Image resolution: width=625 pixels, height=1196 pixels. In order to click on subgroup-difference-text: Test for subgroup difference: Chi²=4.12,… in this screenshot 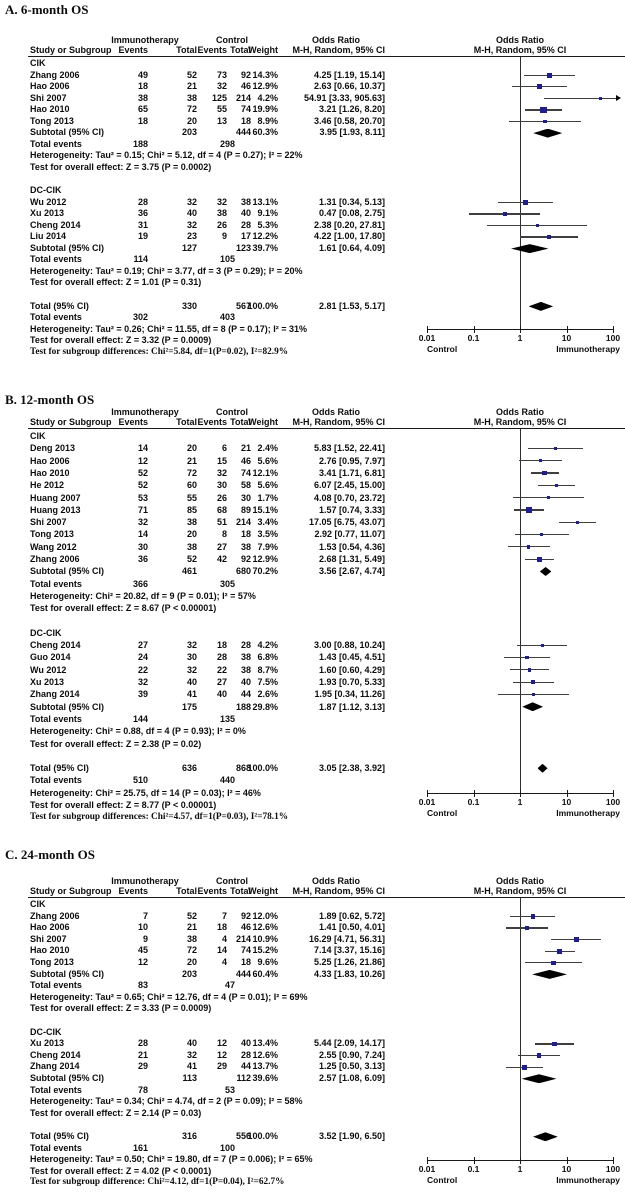, I will do `click(157, 1182)`.